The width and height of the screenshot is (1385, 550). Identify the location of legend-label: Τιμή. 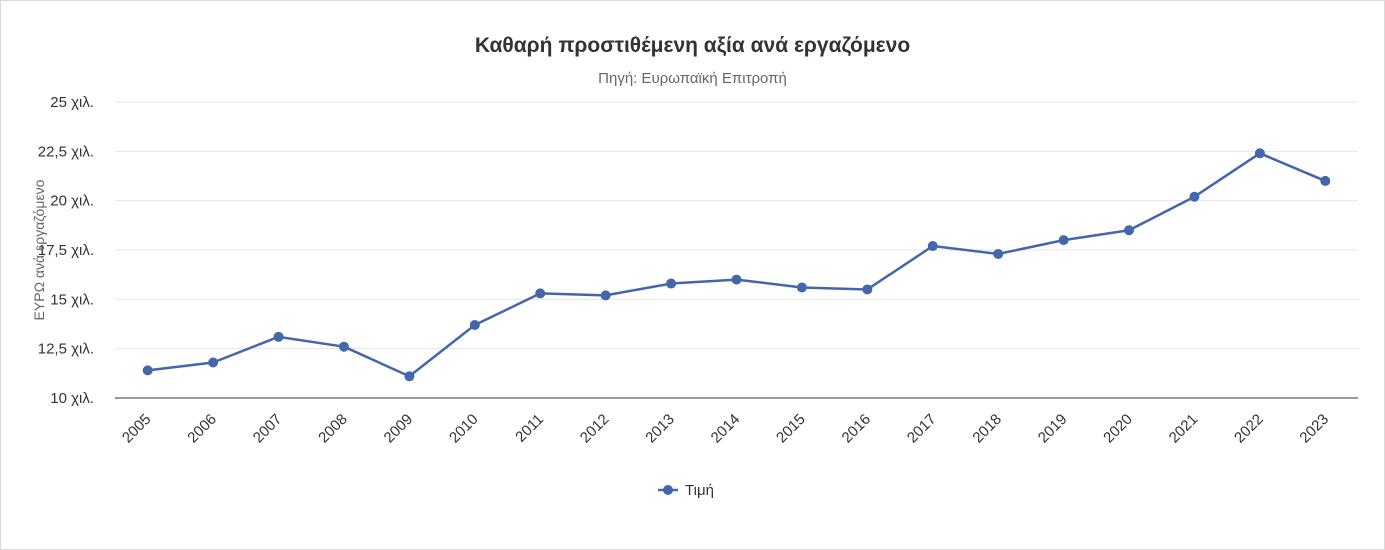
(699, 490).